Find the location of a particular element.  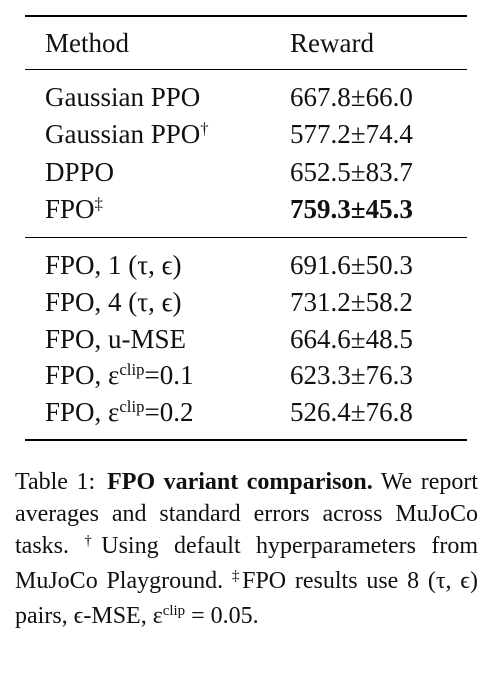

caption-sup: † is located at coordinates (93, 540).